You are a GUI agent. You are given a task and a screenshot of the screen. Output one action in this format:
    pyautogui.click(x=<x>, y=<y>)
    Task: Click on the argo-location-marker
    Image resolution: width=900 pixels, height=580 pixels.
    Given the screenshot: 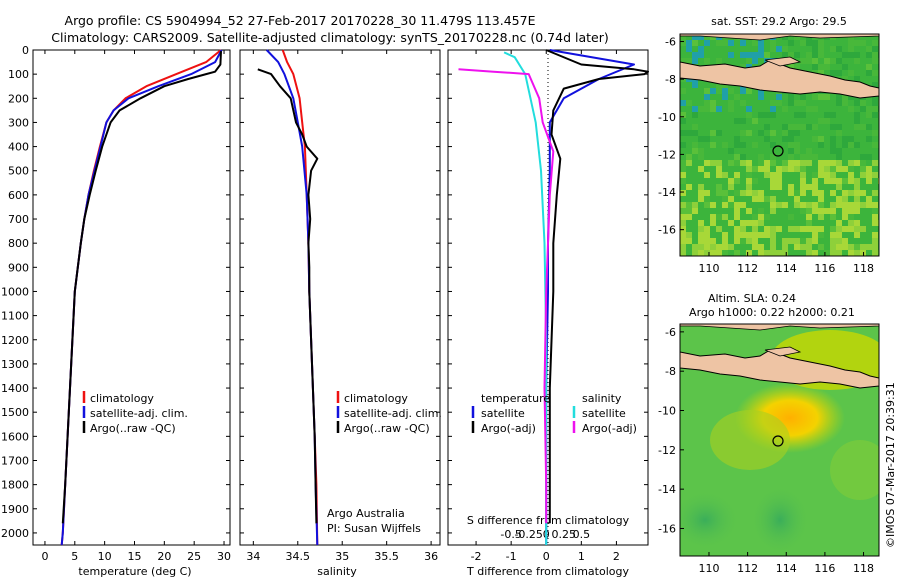 What is the action you would take?
    pyautogui.click(x=778, y=441)
    